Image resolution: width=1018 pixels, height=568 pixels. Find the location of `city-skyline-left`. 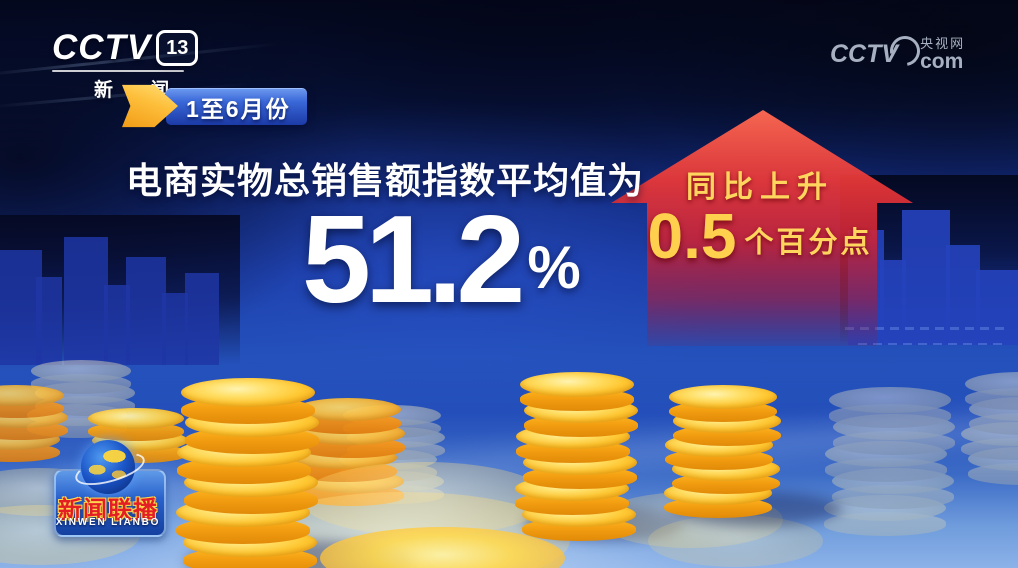

city-skyline-left is located at coordinates (120, 290).